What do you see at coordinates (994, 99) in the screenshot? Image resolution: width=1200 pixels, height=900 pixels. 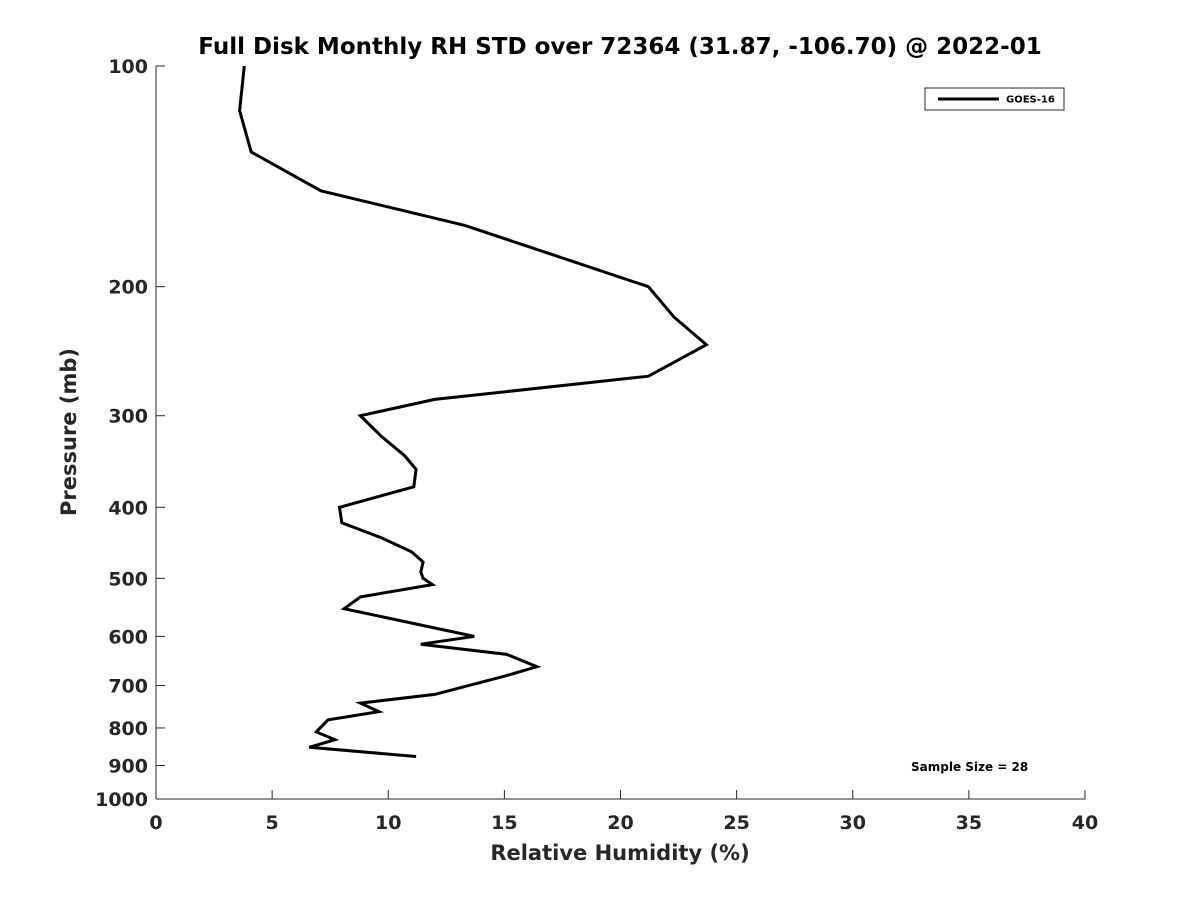 I see `legend: GOES-16` at bounding box center [994, 99].